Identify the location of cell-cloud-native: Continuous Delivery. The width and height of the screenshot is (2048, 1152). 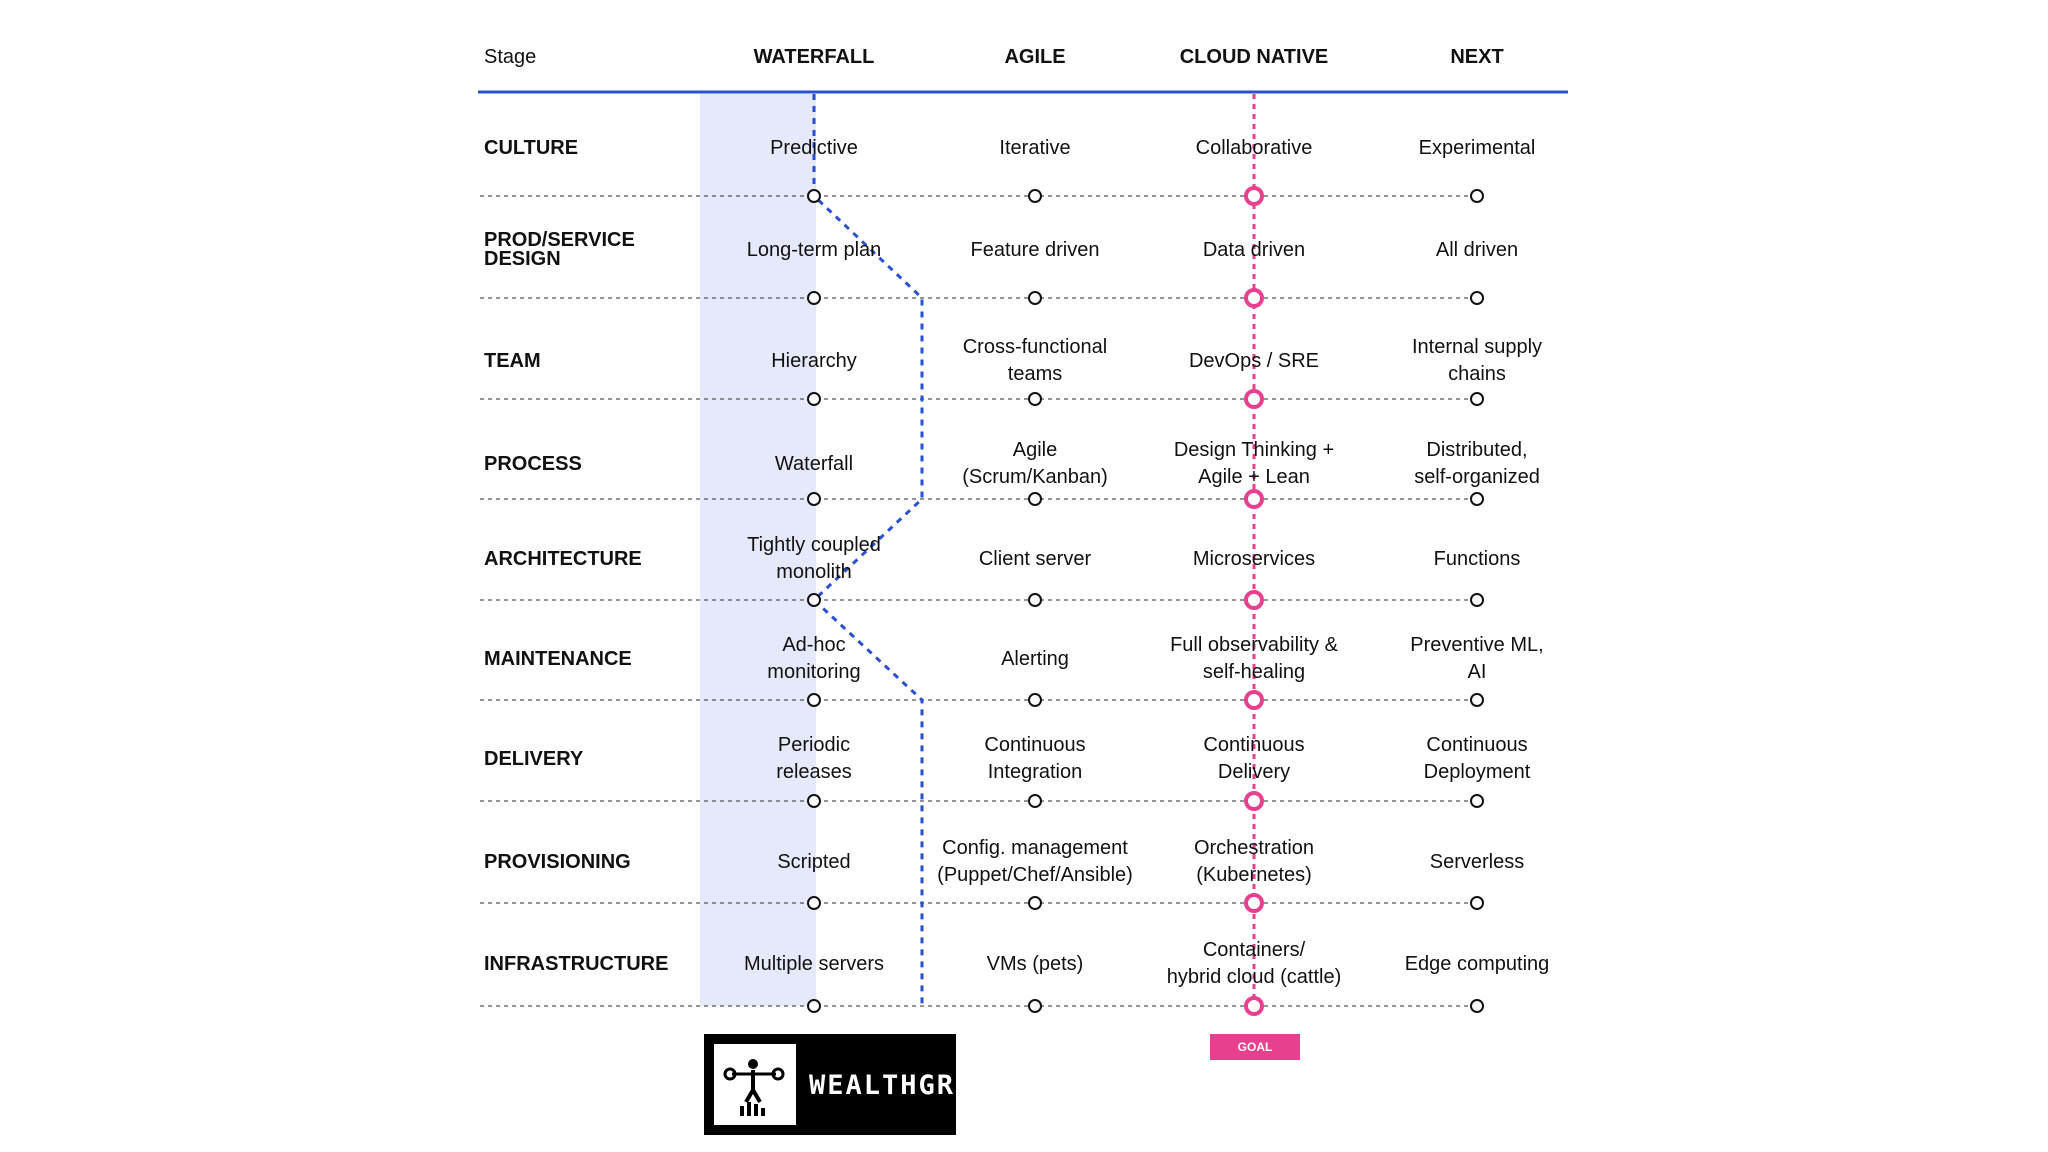
(1254, 758).